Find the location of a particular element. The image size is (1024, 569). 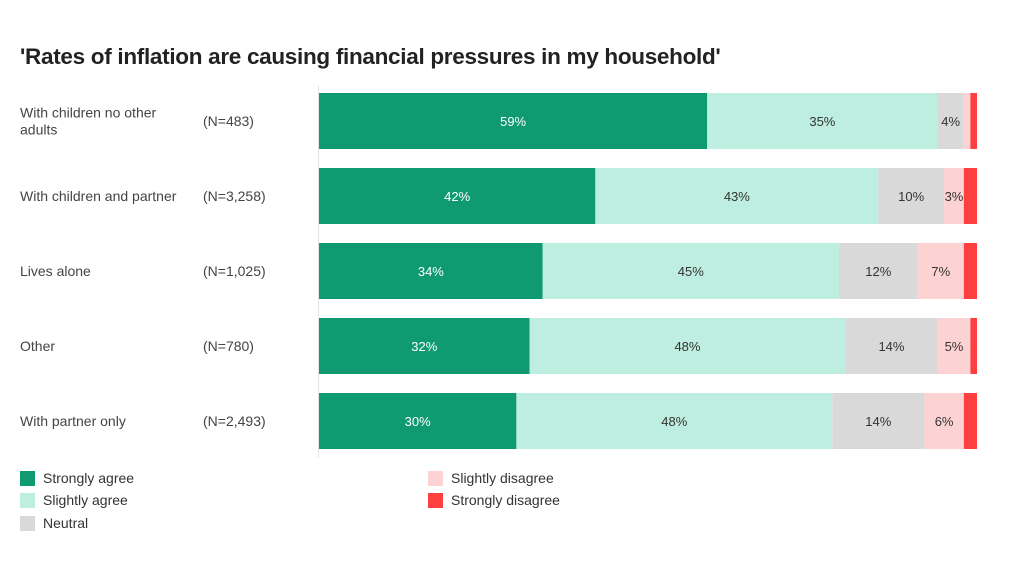

sample-size-label: (N=780) is located at coordinates (228, 346).